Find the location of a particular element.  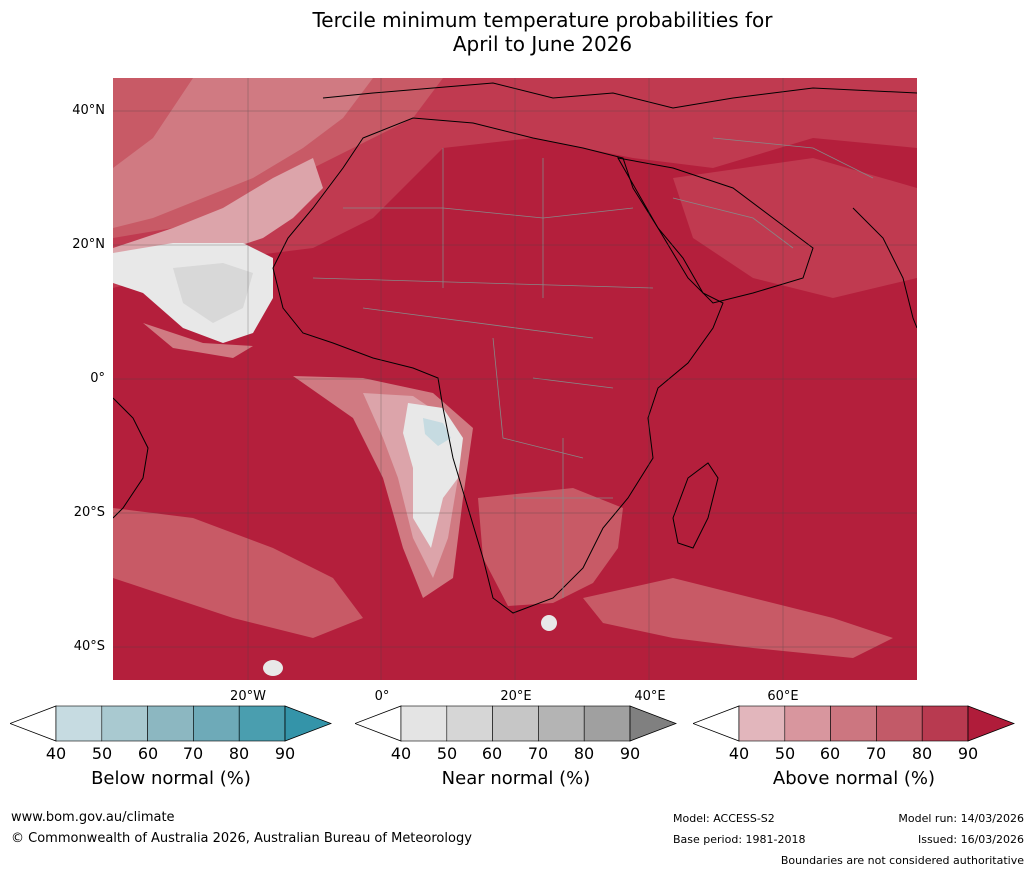

shading-below-40-benguela is located at coordinates (437, 432).